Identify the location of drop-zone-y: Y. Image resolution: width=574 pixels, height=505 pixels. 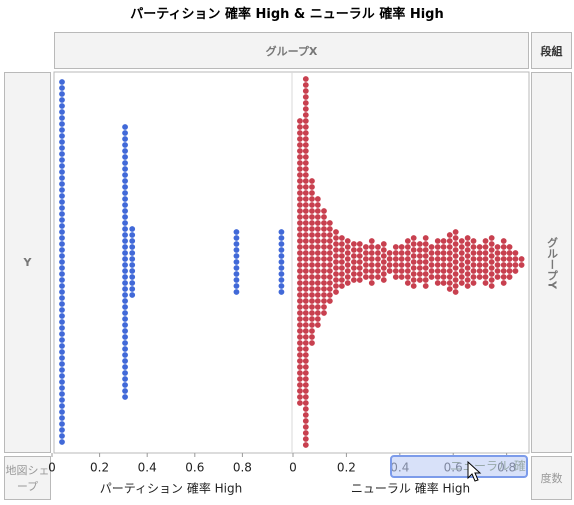
(27, 262).